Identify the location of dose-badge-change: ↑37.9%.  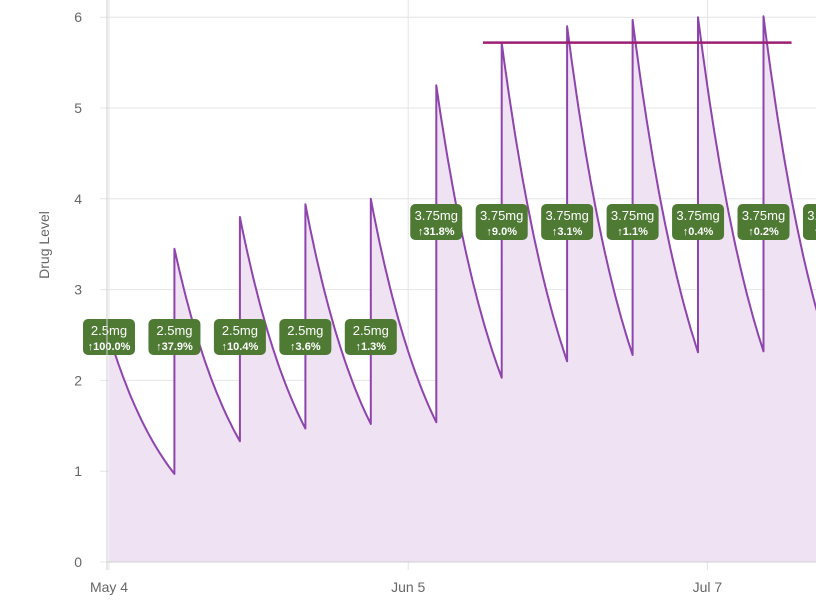
(174, 347).